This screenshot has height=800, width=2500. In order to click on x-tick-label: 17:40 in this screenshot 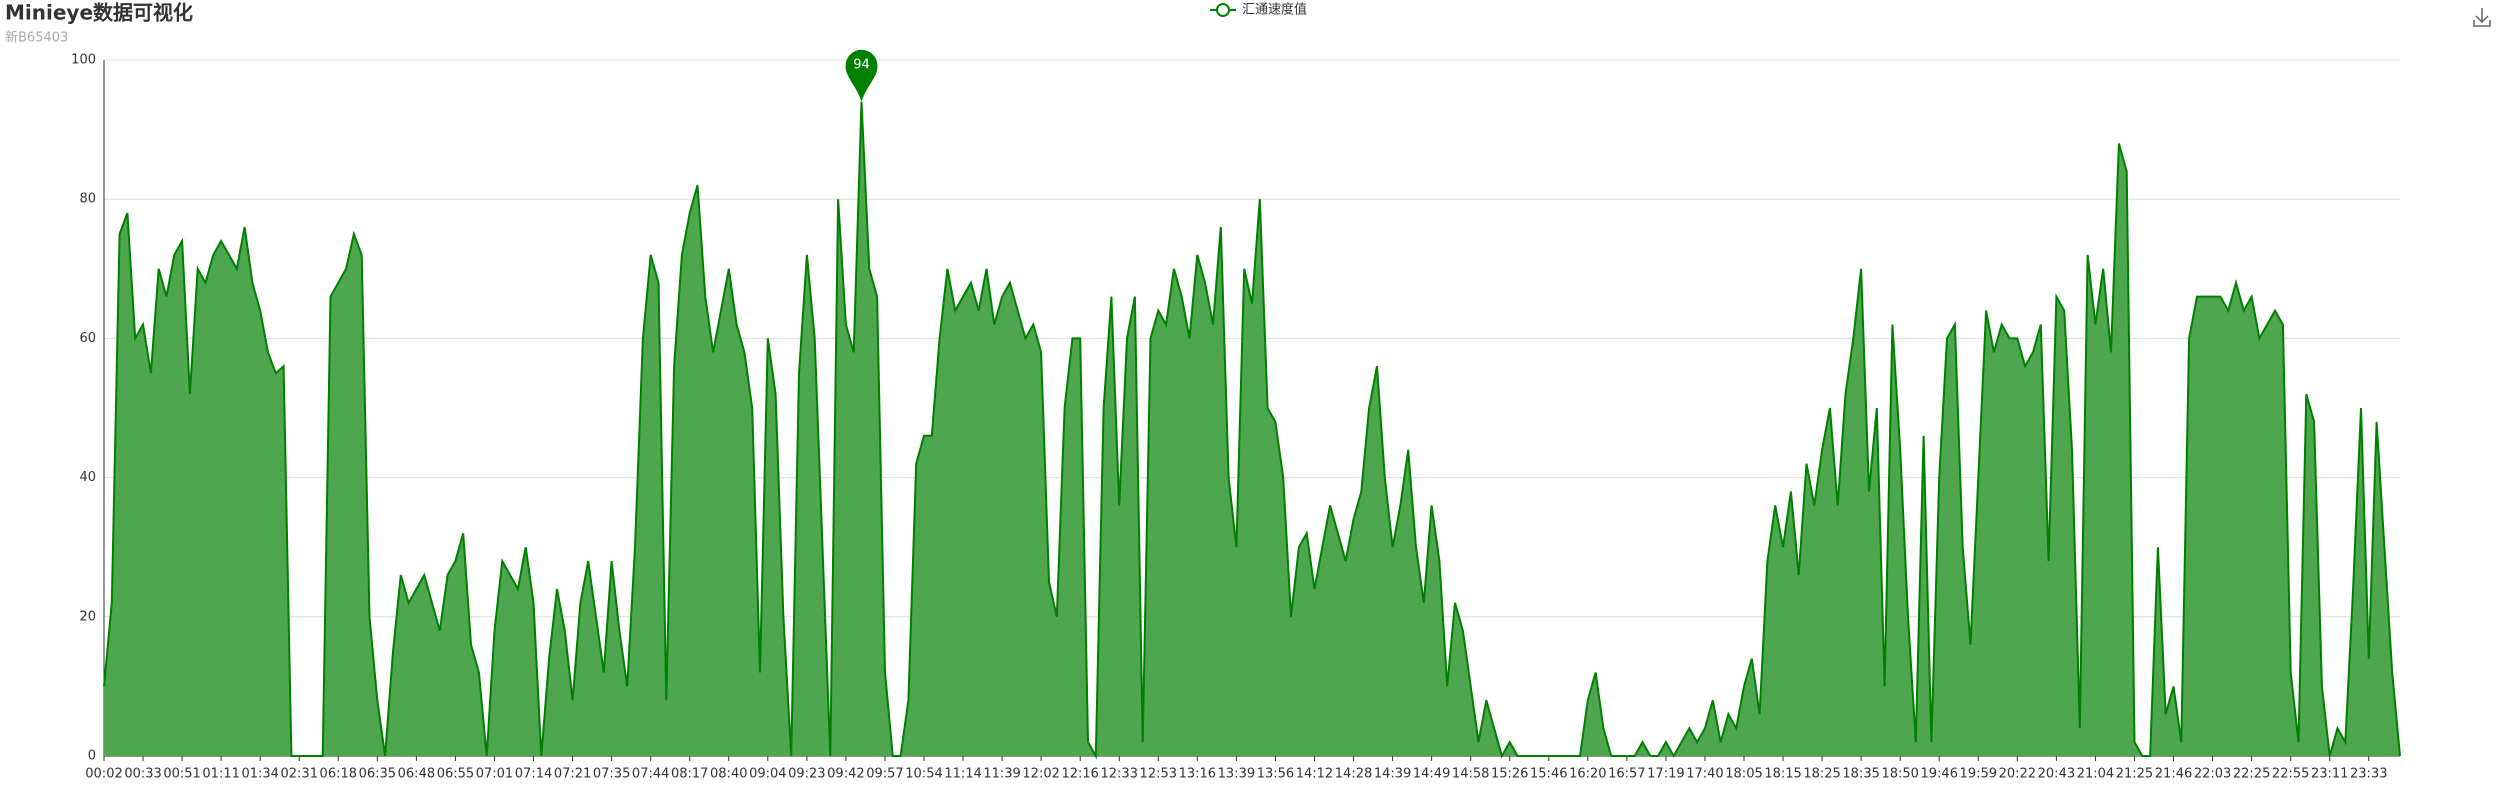, I will do `click(1704, 774)`.